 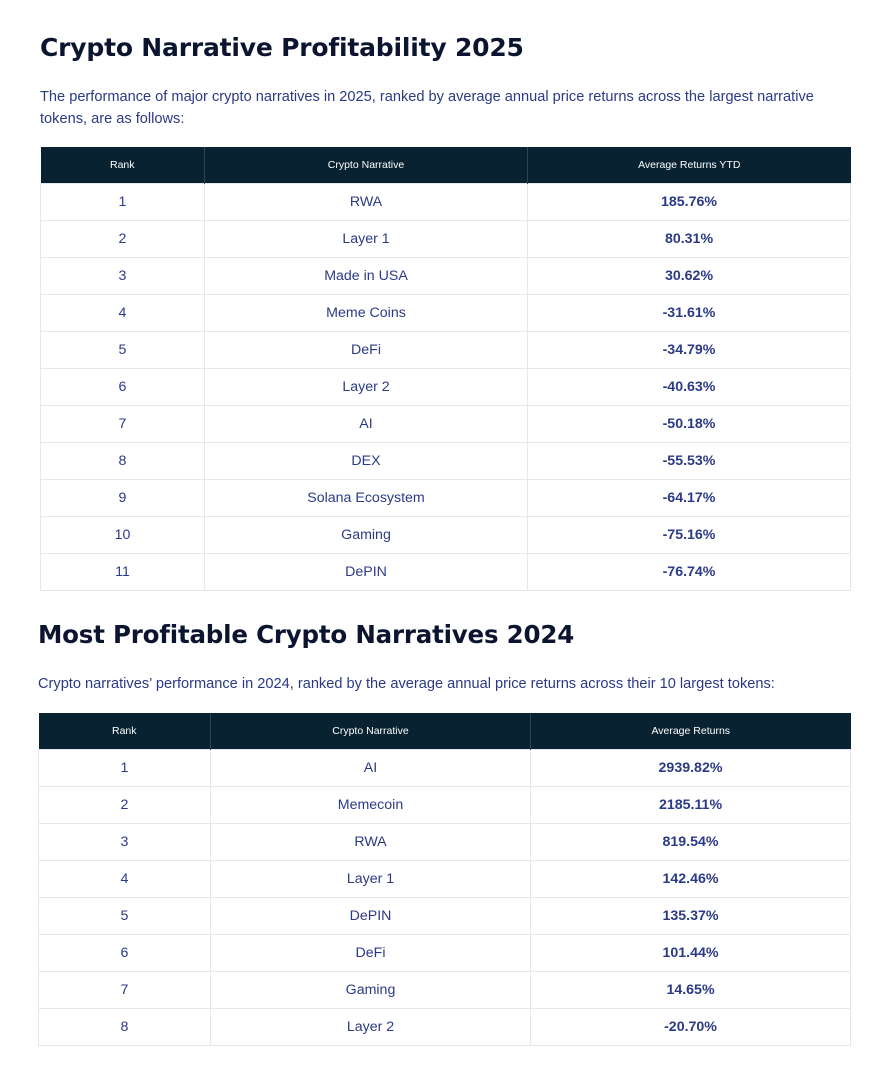 What do you see at coordinates (122, 535) in the screenshot?
I see `rank-cell: 10` at bounding box center [122, 535].